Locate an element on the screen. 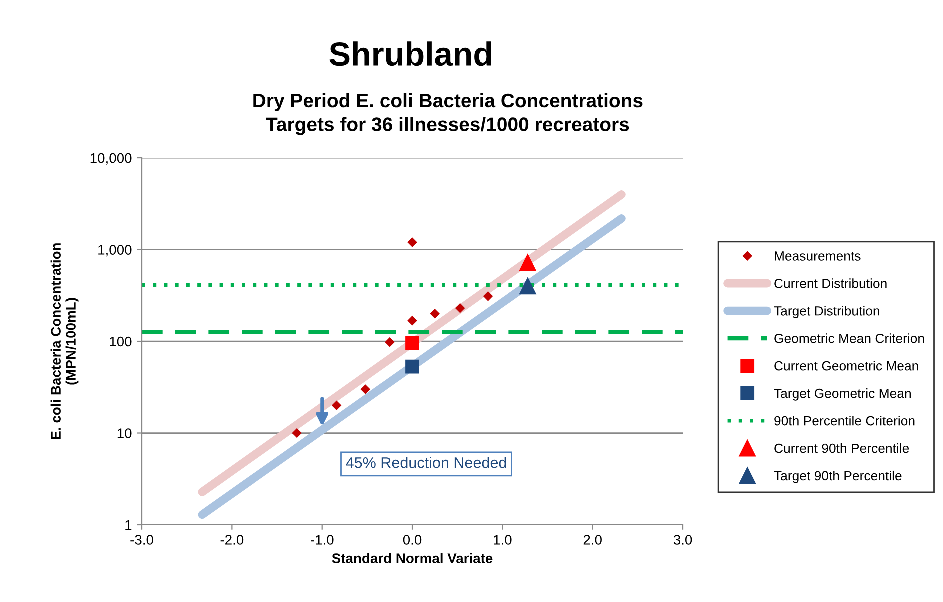 The image size is (943, 602). annotation: 45% Reduction Needed is located at coordinates (426, 462).